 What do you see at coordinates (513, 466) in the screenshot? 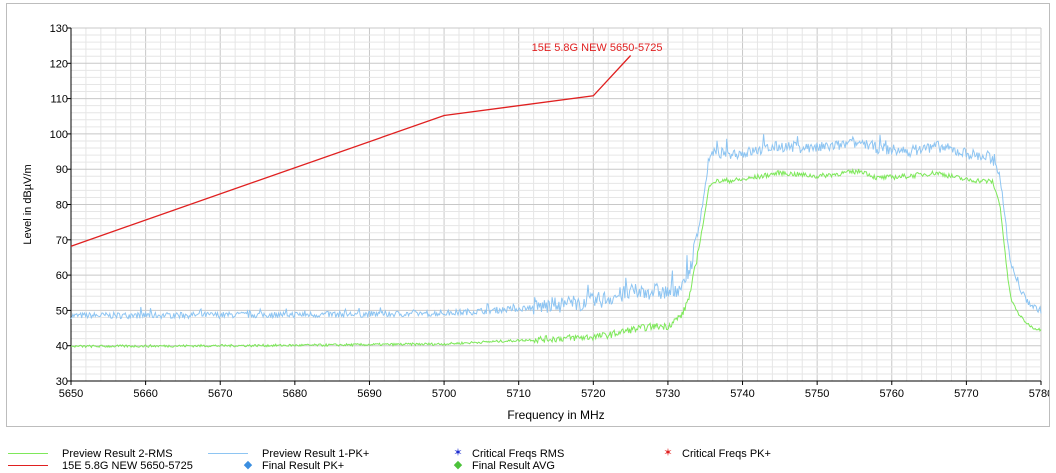
I see `legend-label: Final Result AVG` at bounding box center [513, 466].